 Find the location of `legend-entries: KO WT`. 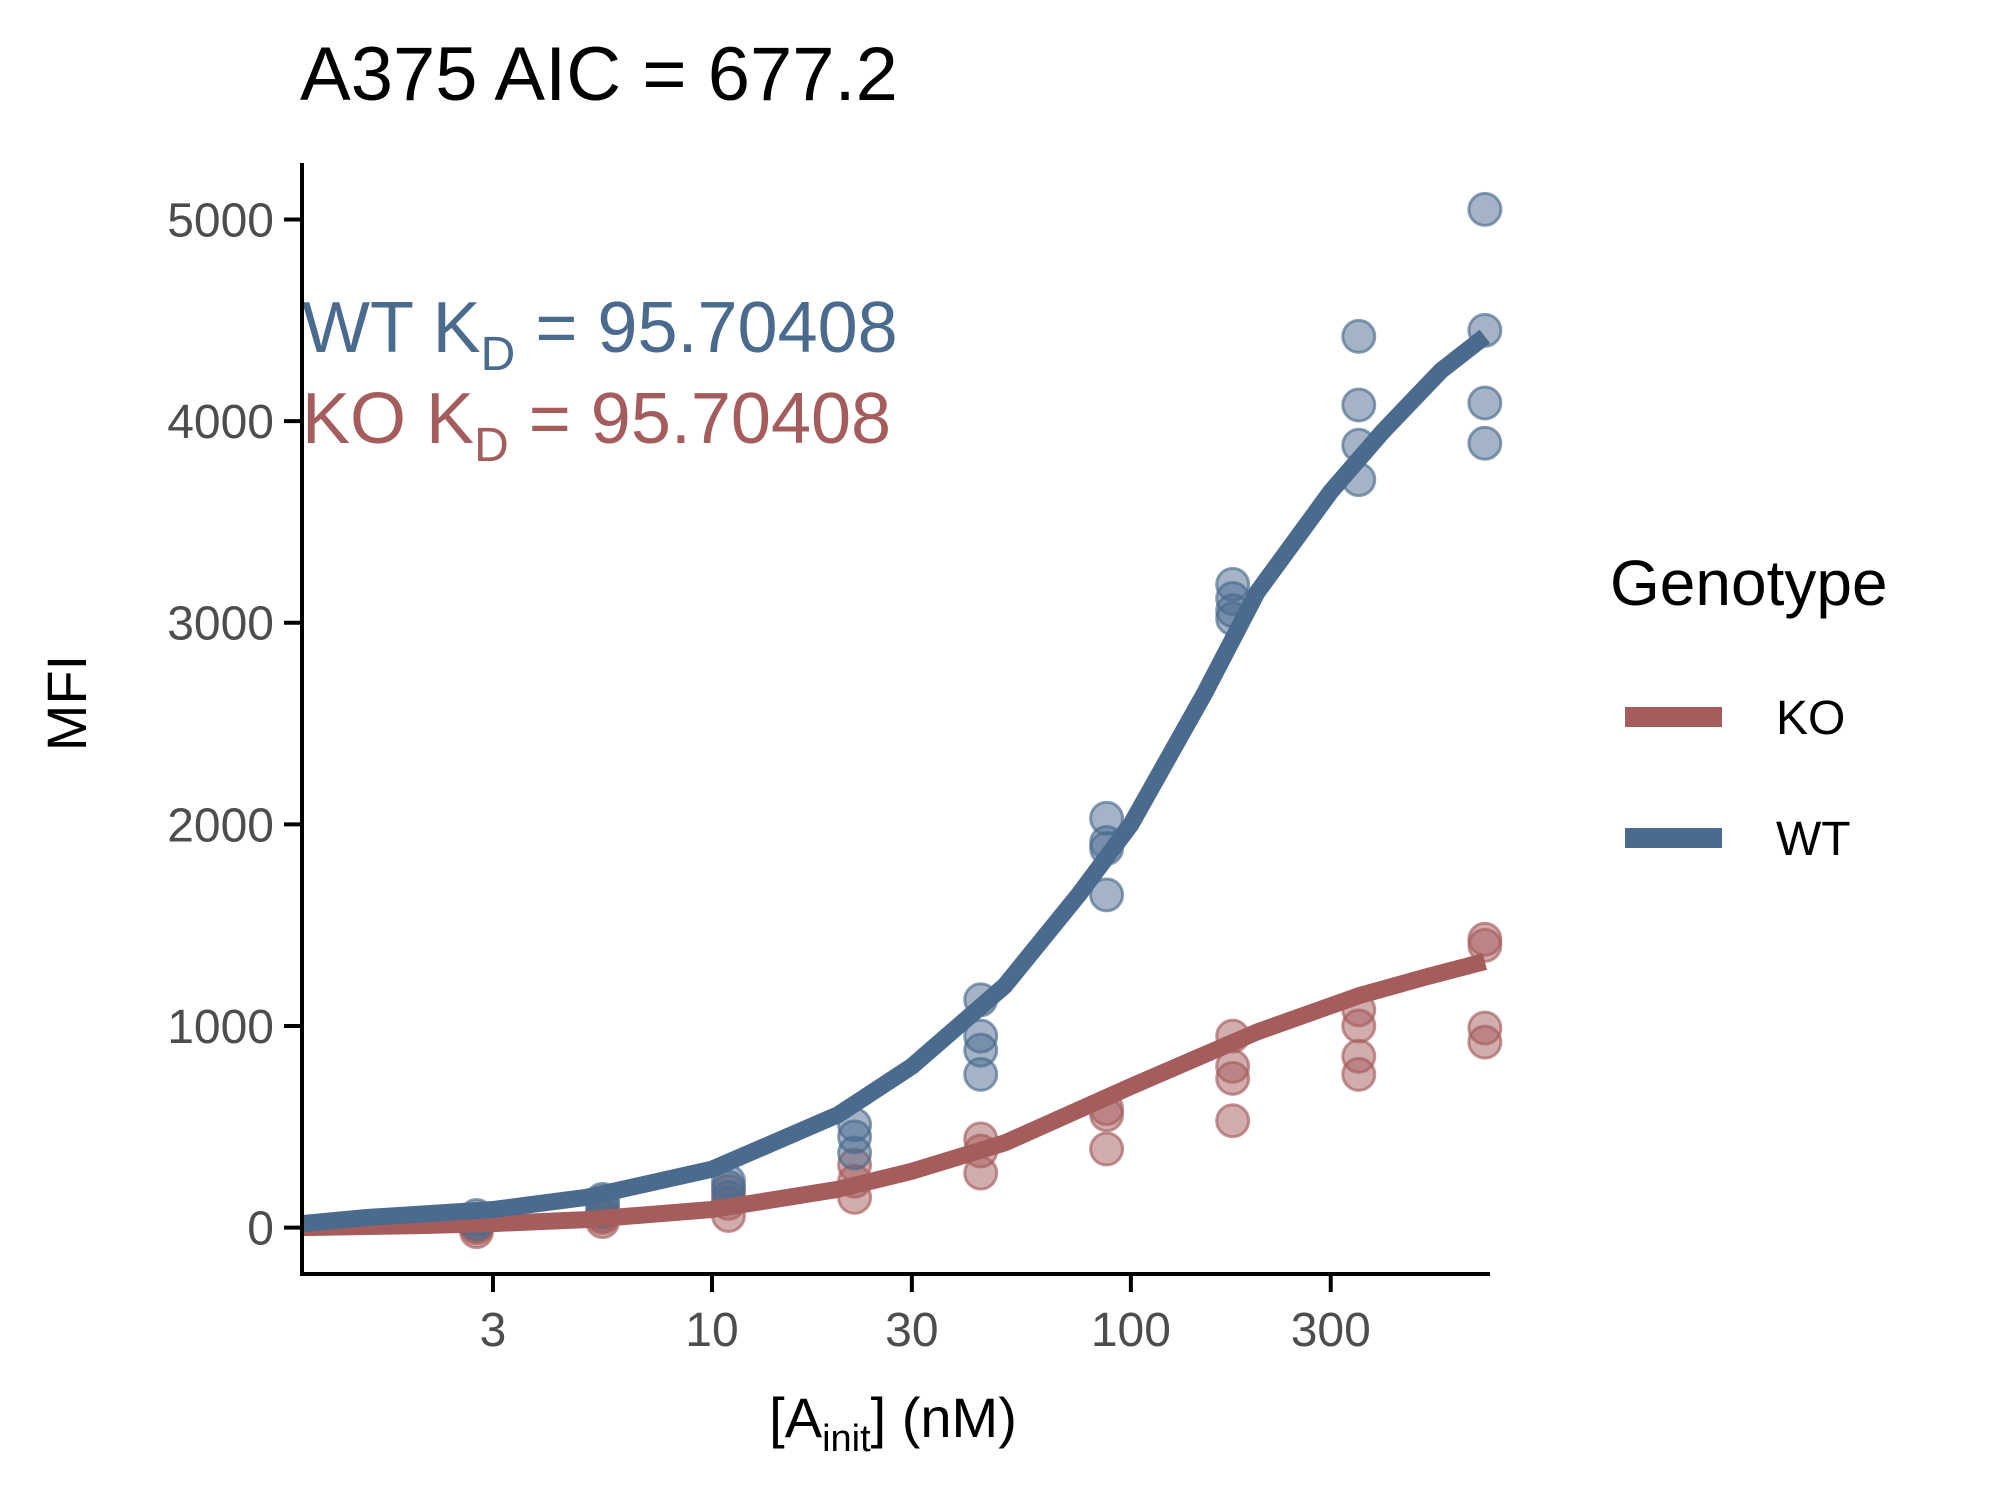

legend-entries: KO WT is located at coordinates (1738, 779).